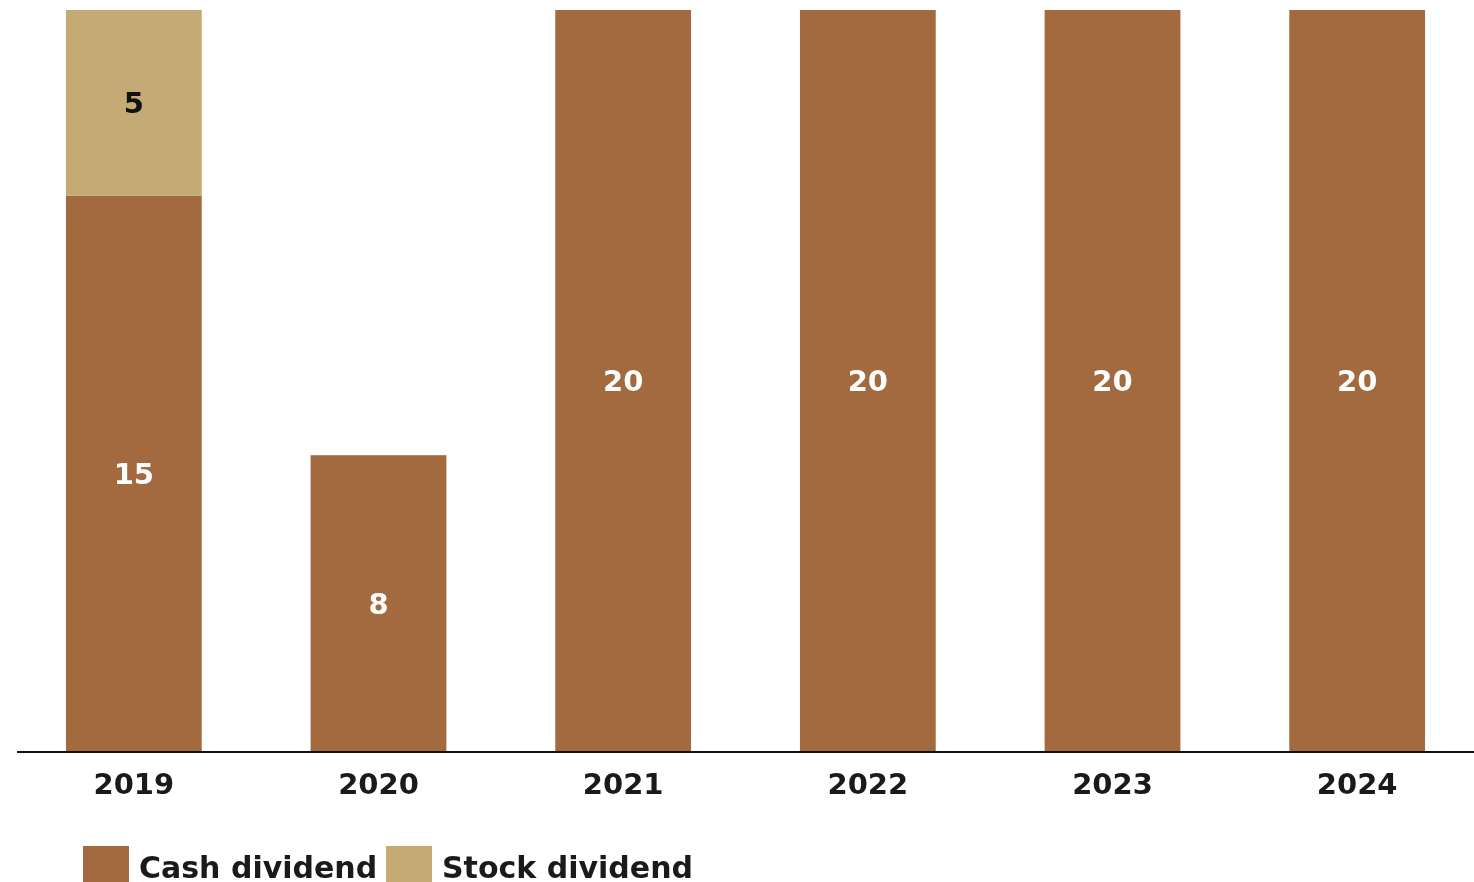  I want to click on x-tick-label: 2021, so click(623, 784).